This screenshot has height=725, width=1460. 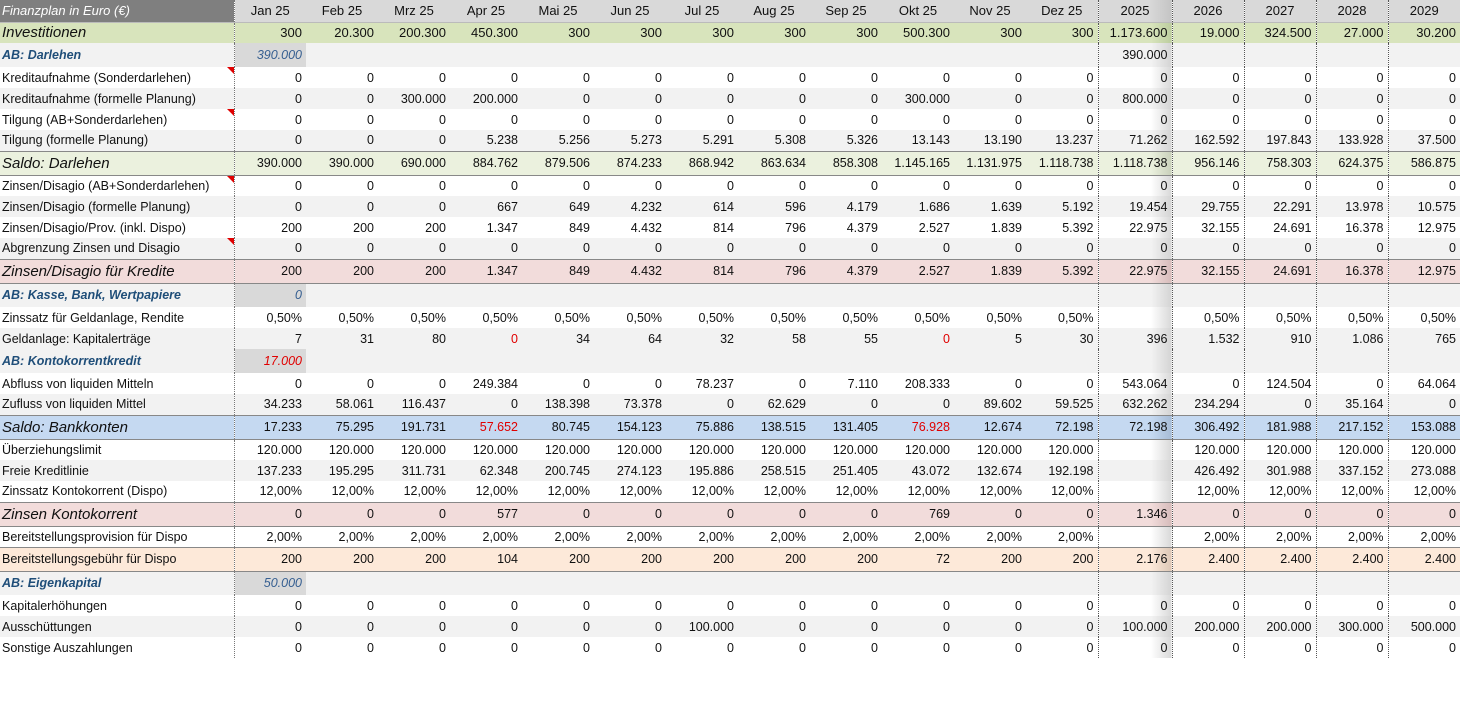 What do you see at coordinates (702, 206) in the screenshot?
I see `value-cell: 614` at bounding box center [702, 206].